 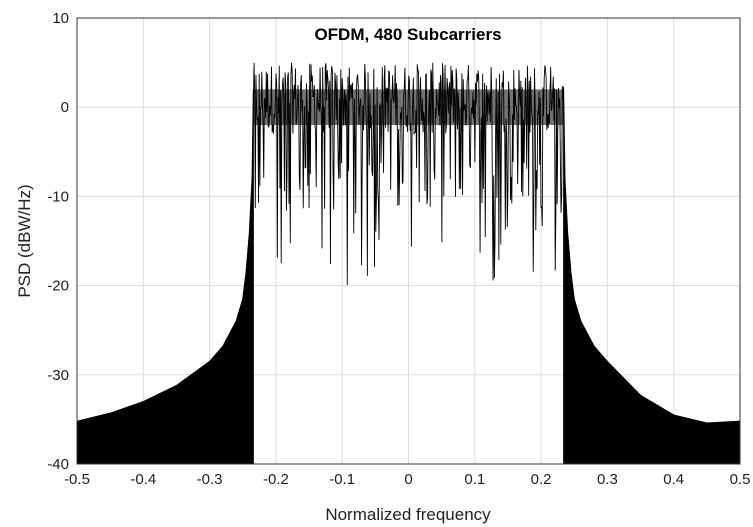 I want to click on y-tick-label: -40, so click(x=58, y=464).